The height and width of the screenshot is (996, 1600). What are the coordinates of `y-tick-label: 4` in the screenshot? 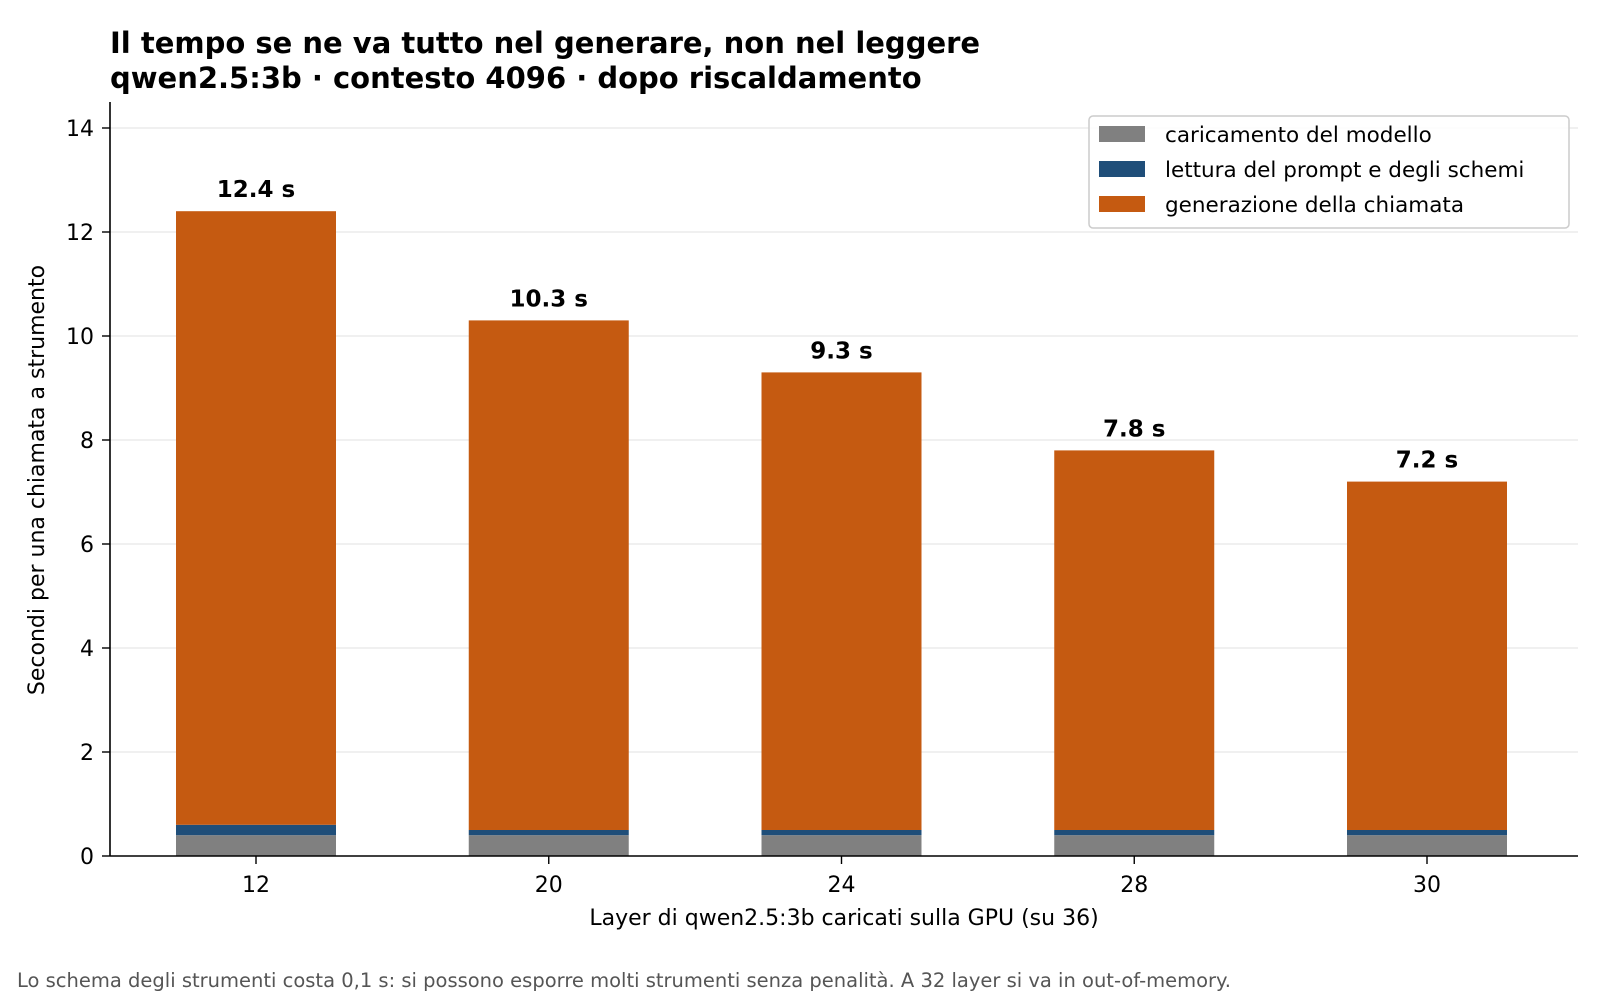 It's located at (87, 649).